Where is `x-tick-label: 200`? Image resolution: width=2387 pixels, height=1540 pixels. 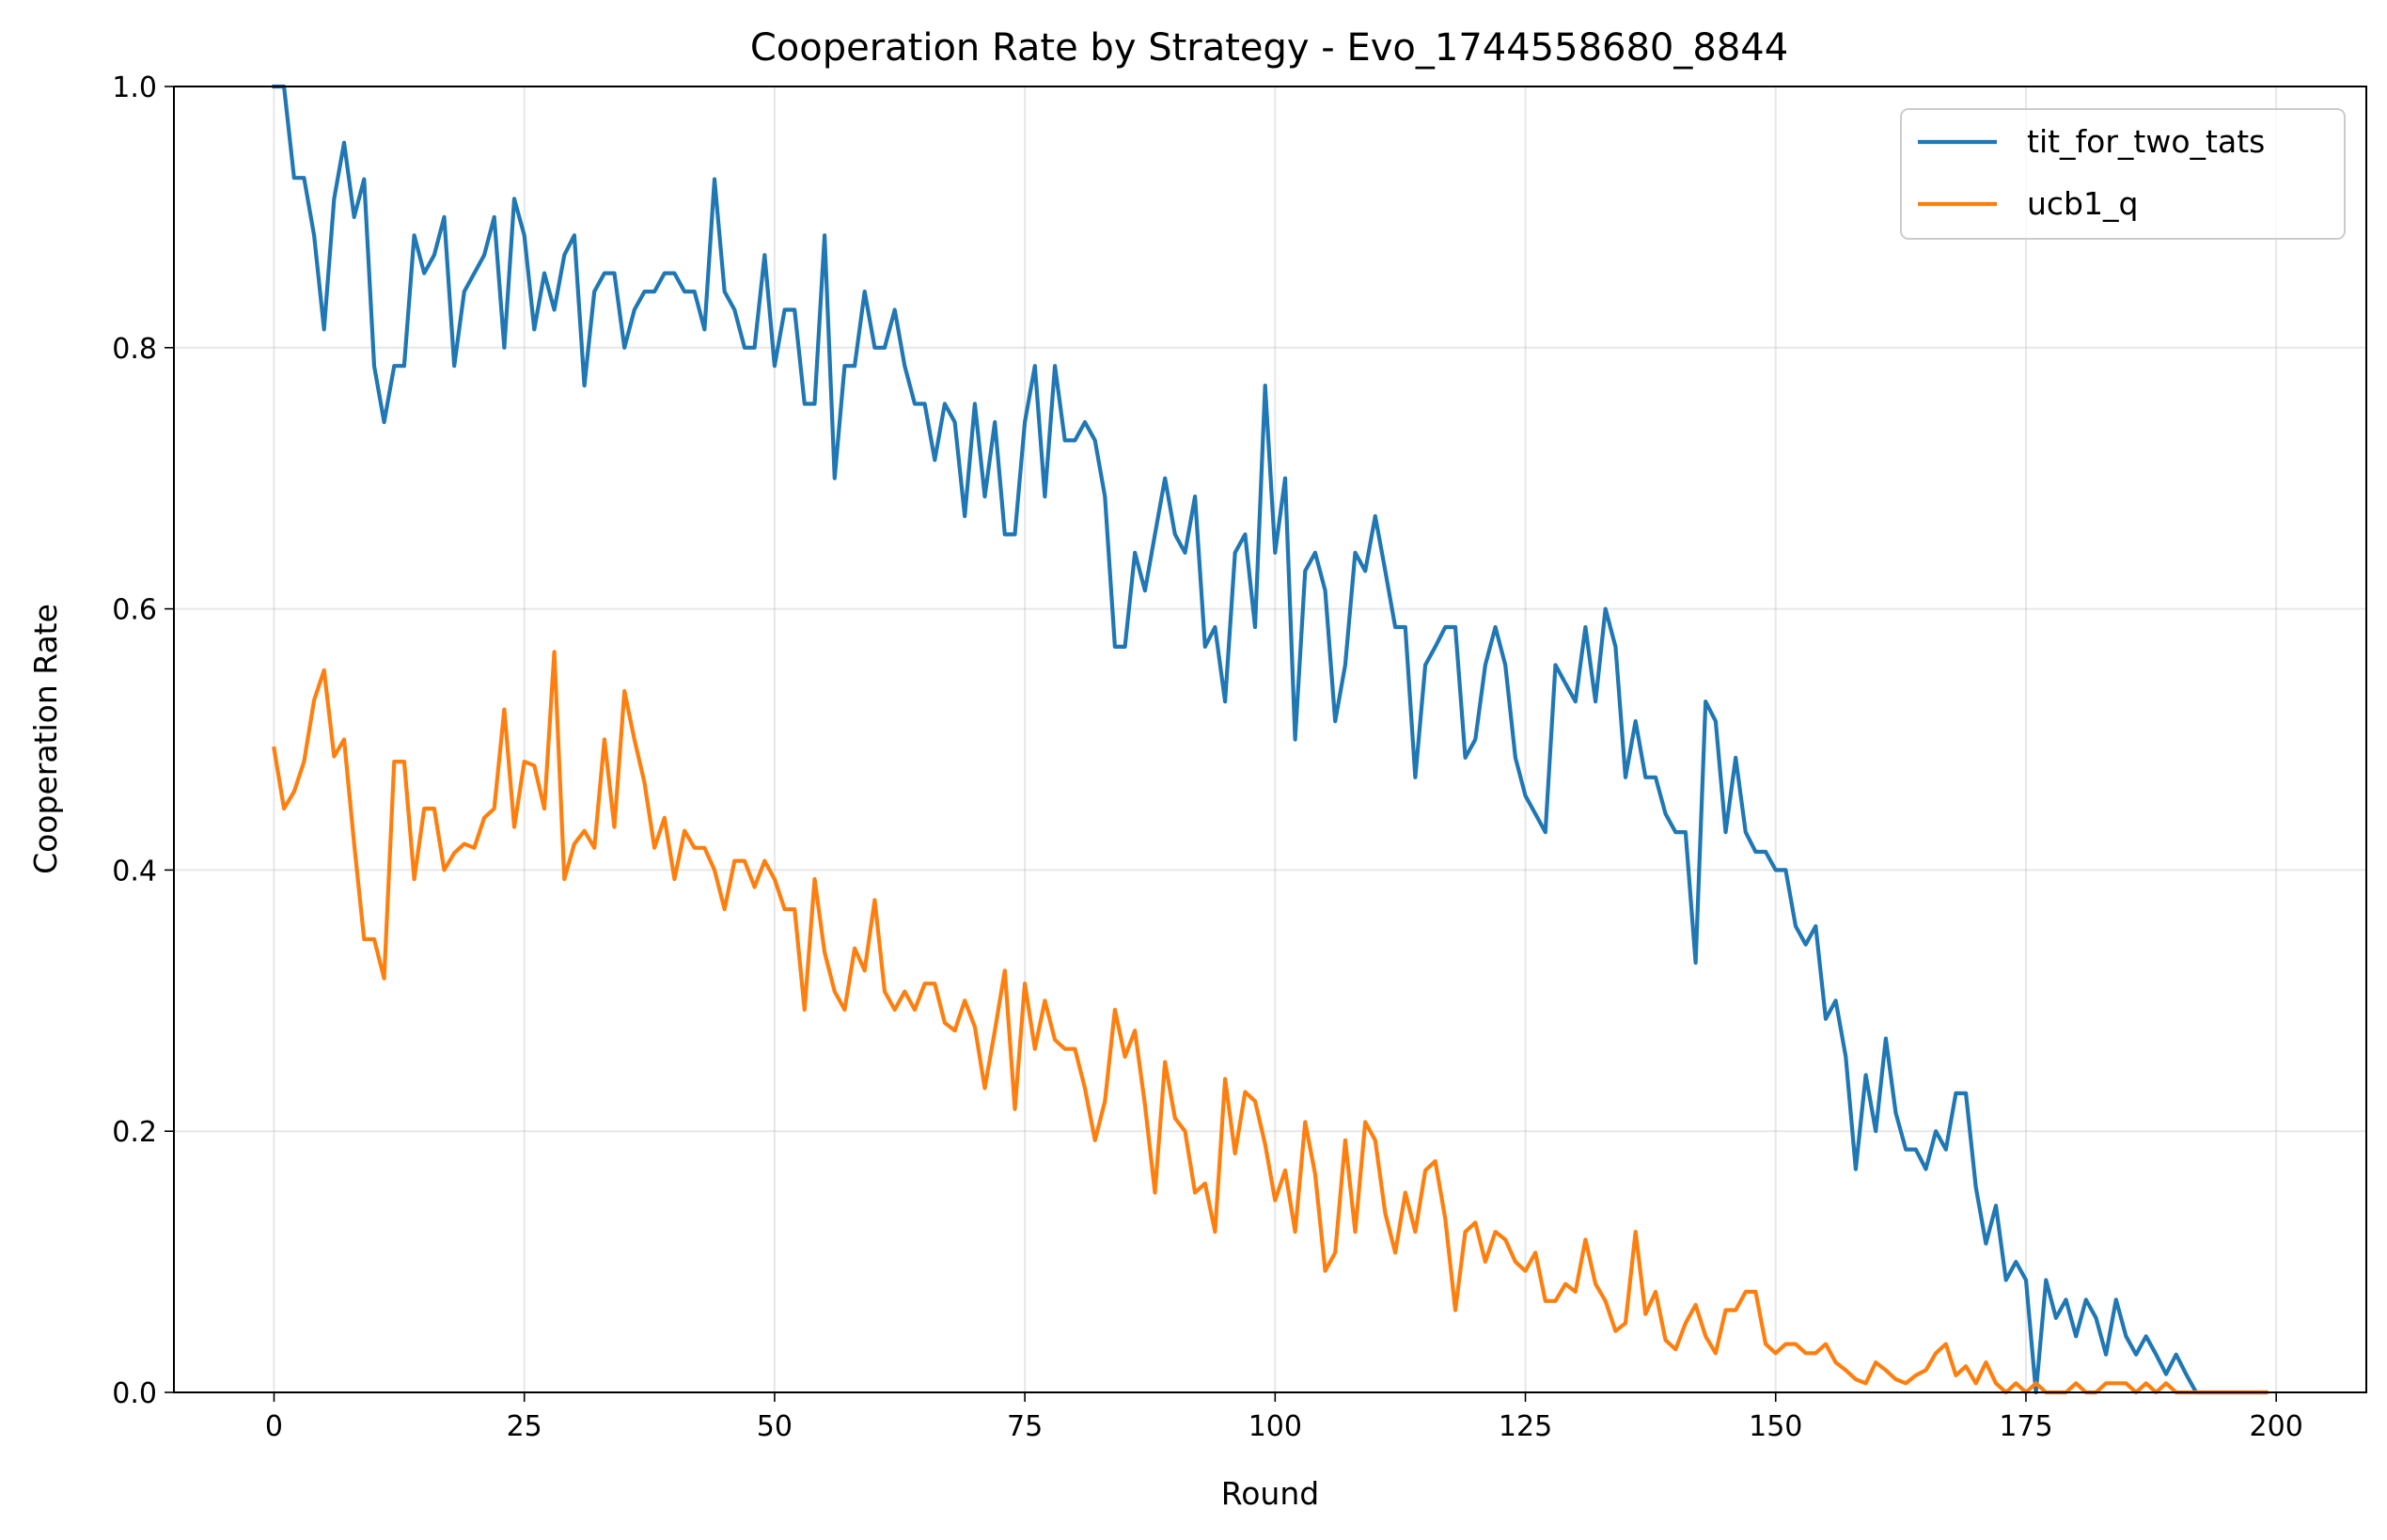
x-tick-label: 200 is located at coordinates (2276, 1427).